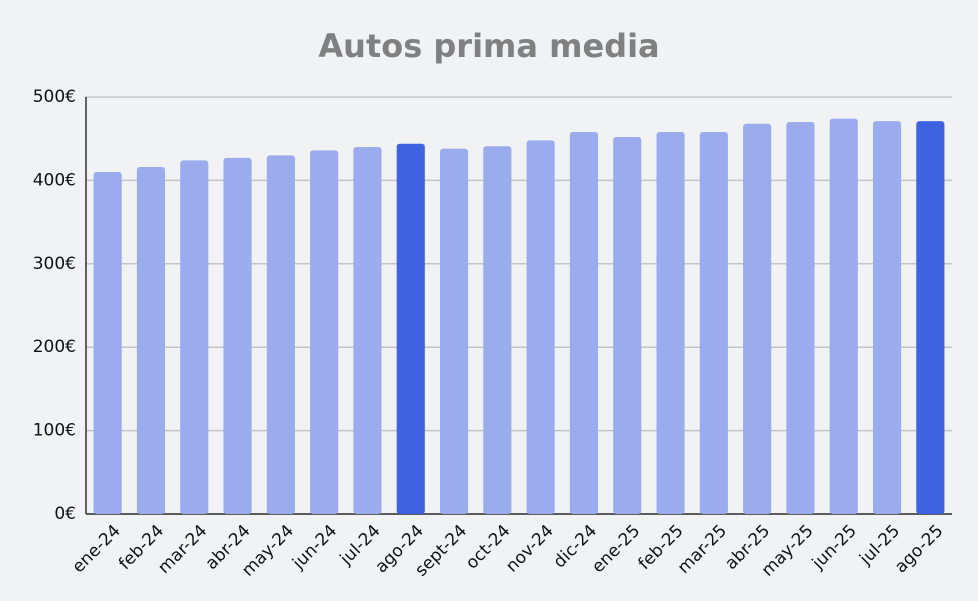 The image size is (978, 601). What do you see at coordinates (65, 514) in the screenshot?
I see `y-tick-label: 0€` at bounding box center [65, 514].